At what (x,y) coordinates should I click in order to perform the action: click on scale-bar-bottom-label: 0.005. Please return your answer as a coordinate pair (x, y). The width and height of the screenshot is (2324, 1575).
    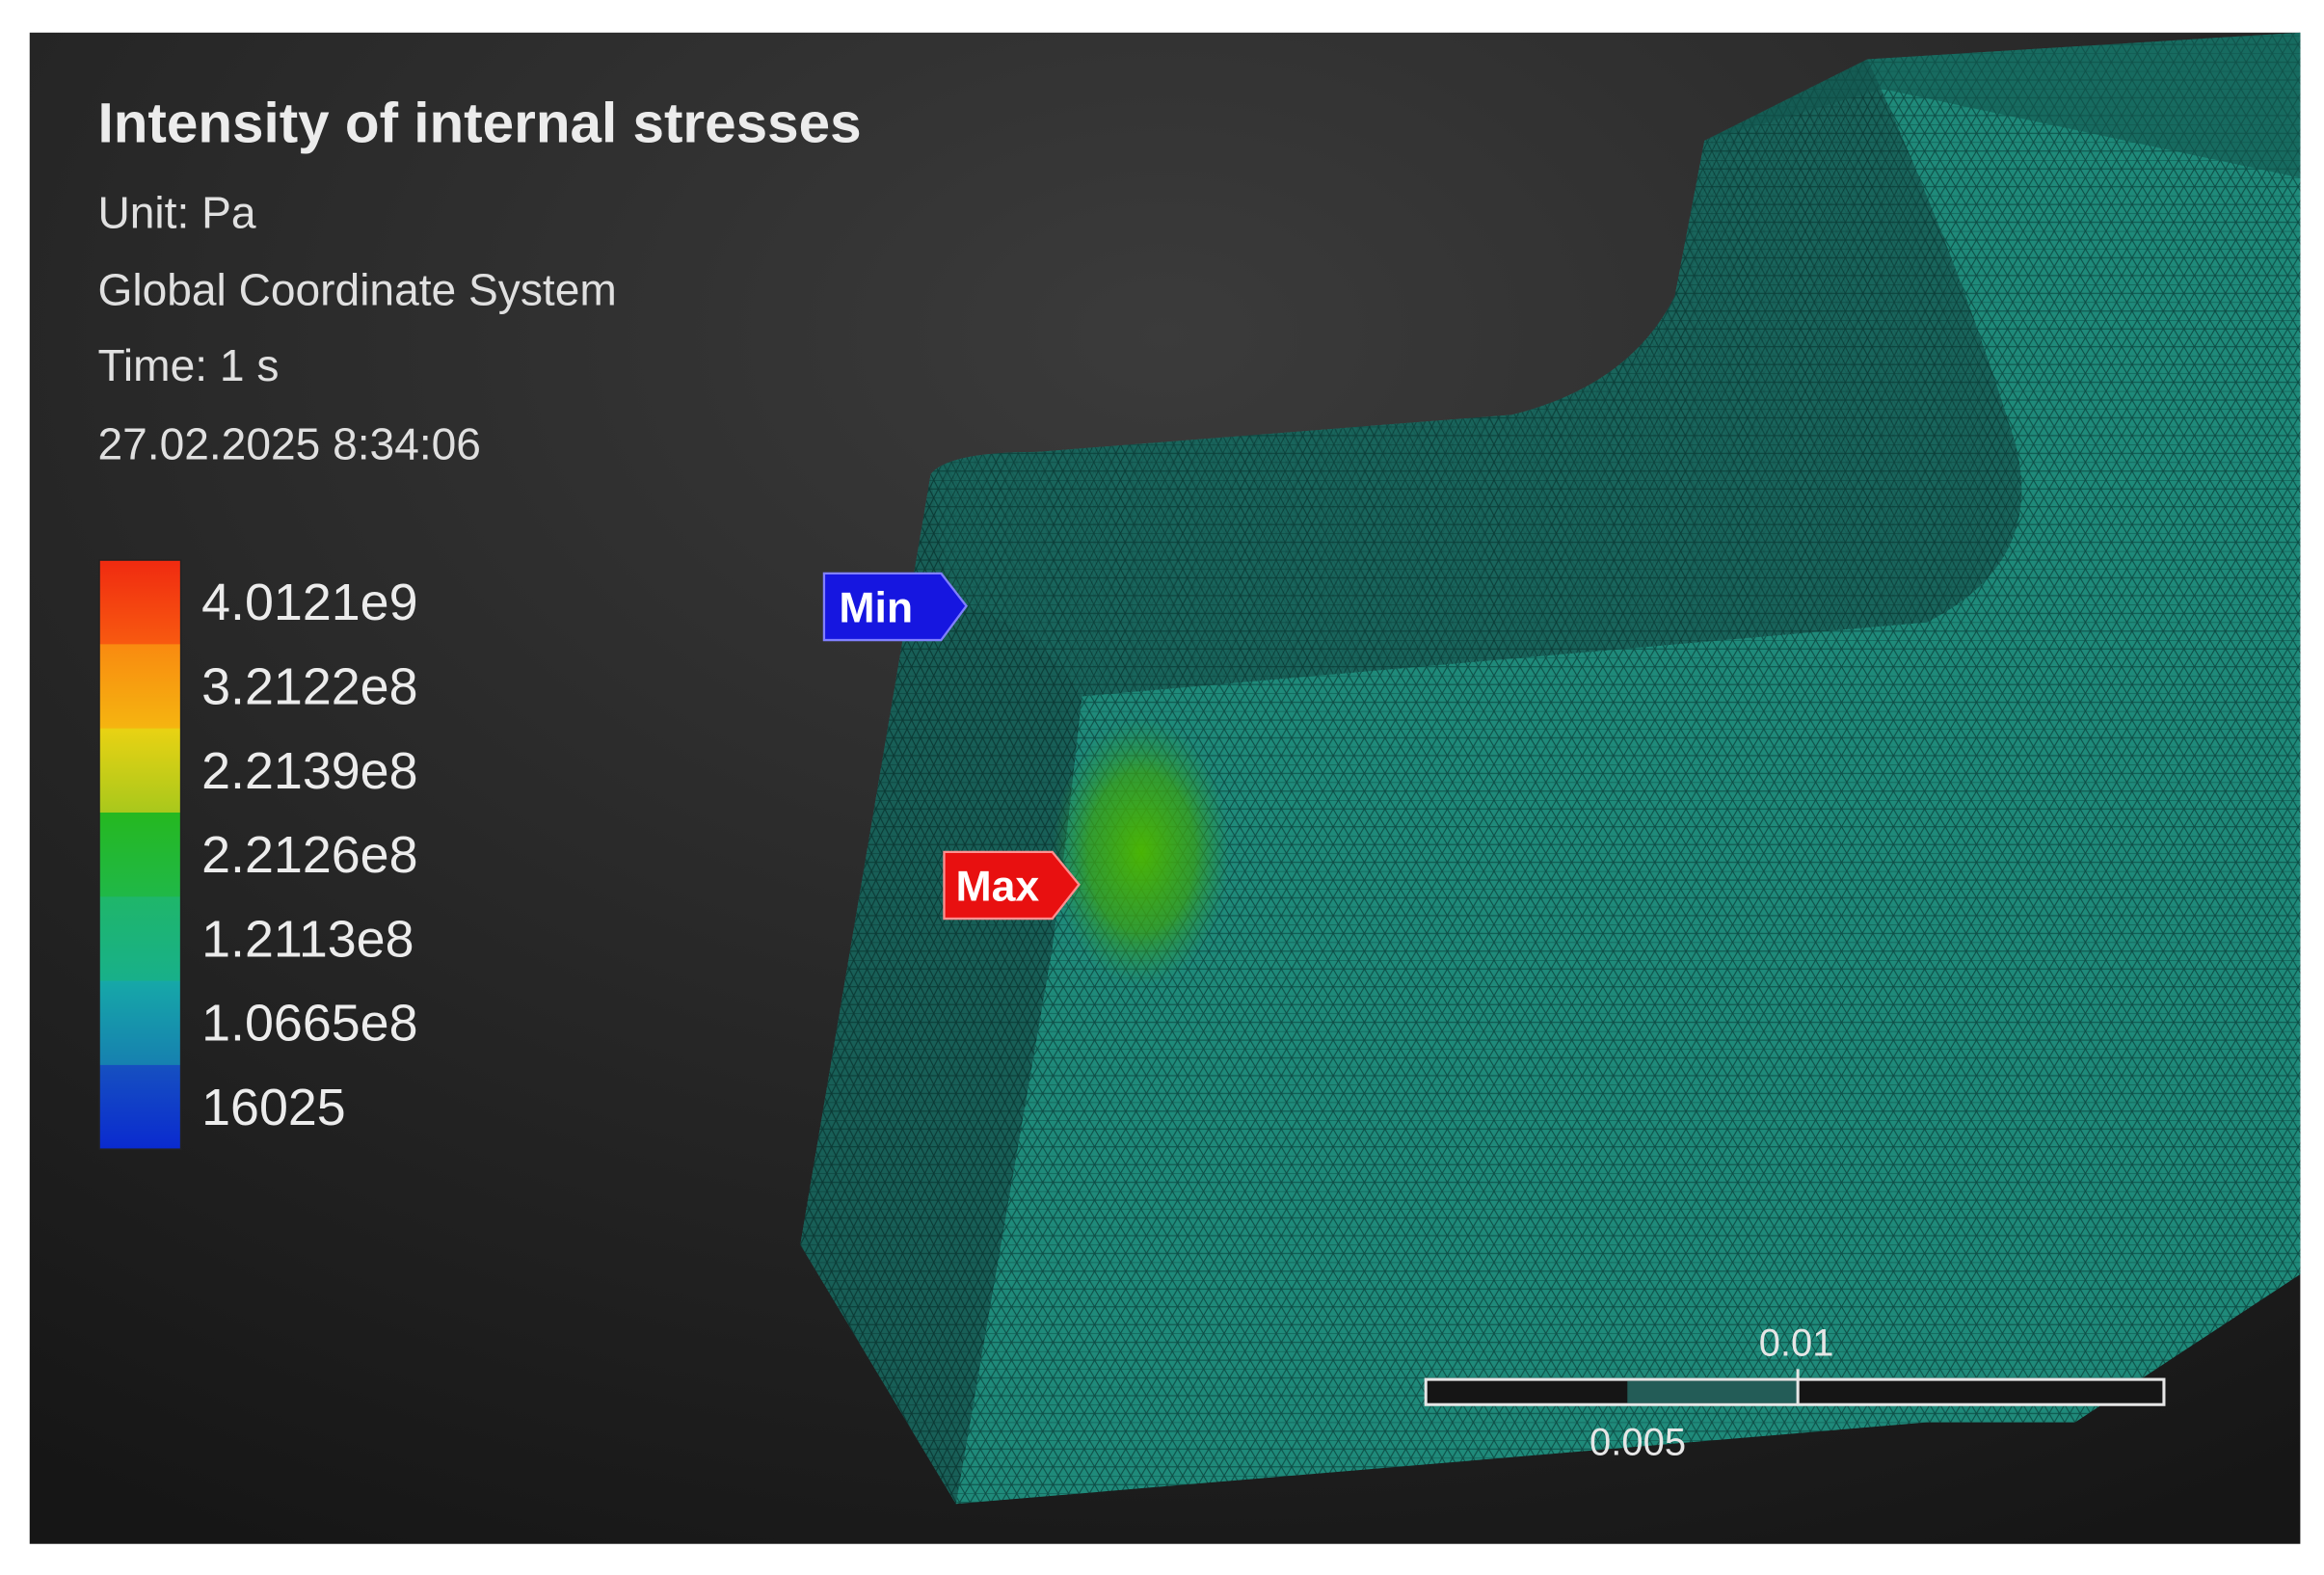
    Looking at the image, I should click on (1637, 1442).